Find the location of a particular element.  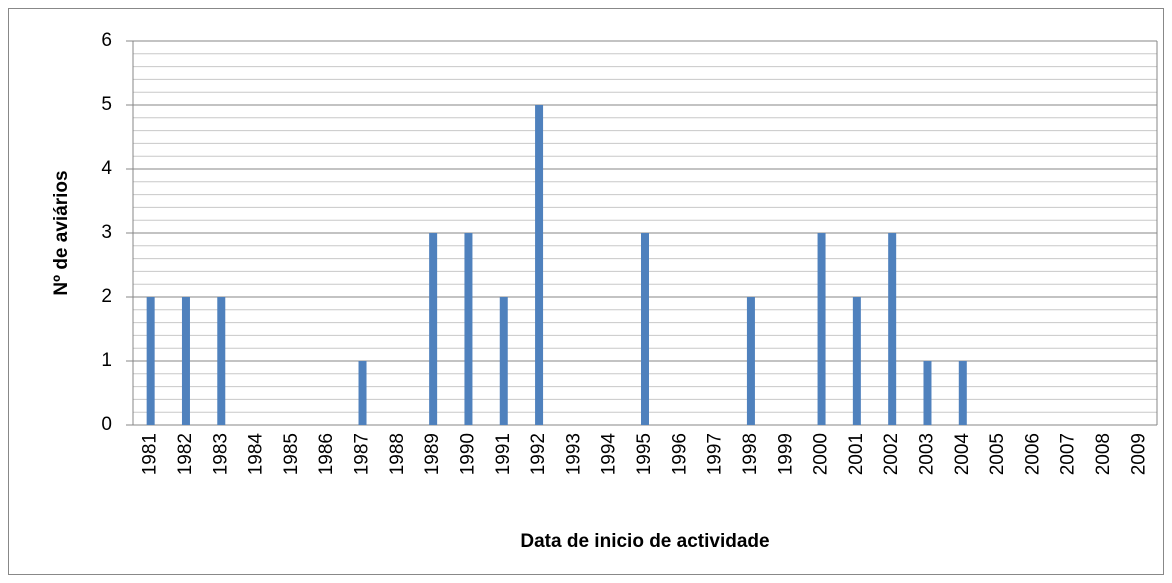

x-tick-label: 2000 is located at coordinates (821, 454).